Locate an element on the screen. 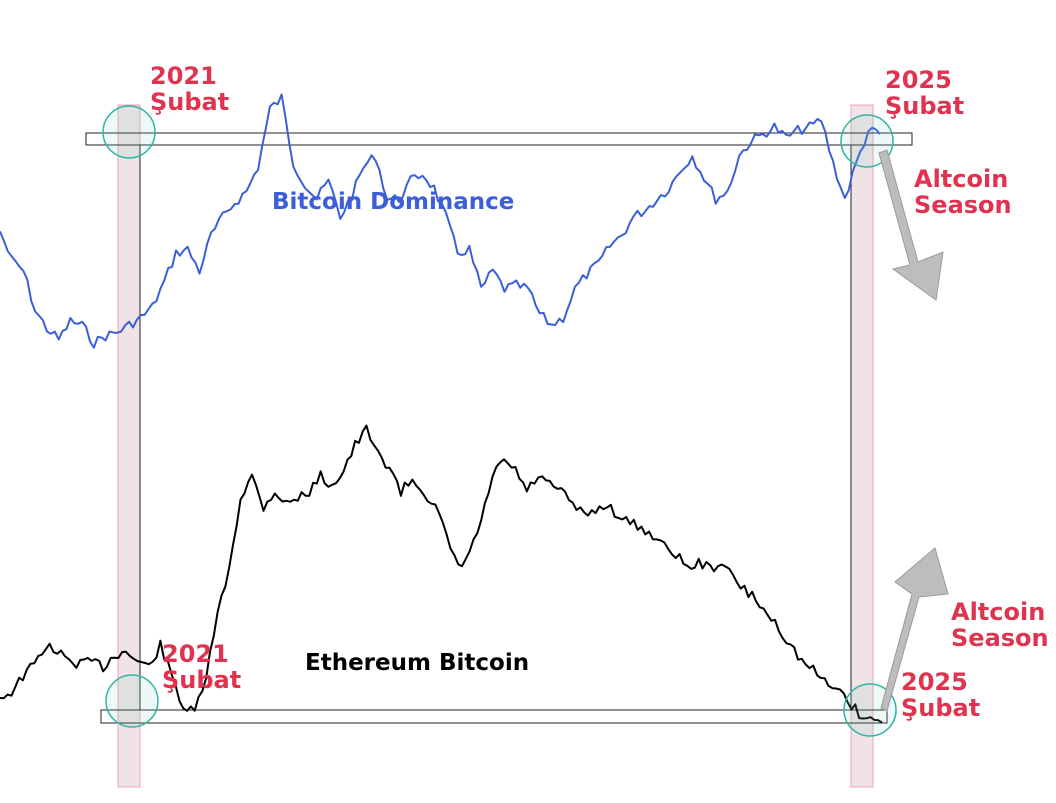 The image size is (1056, 803). btc-altcoin-season-label: Altcoin Season is located at coordinates (963, 192).